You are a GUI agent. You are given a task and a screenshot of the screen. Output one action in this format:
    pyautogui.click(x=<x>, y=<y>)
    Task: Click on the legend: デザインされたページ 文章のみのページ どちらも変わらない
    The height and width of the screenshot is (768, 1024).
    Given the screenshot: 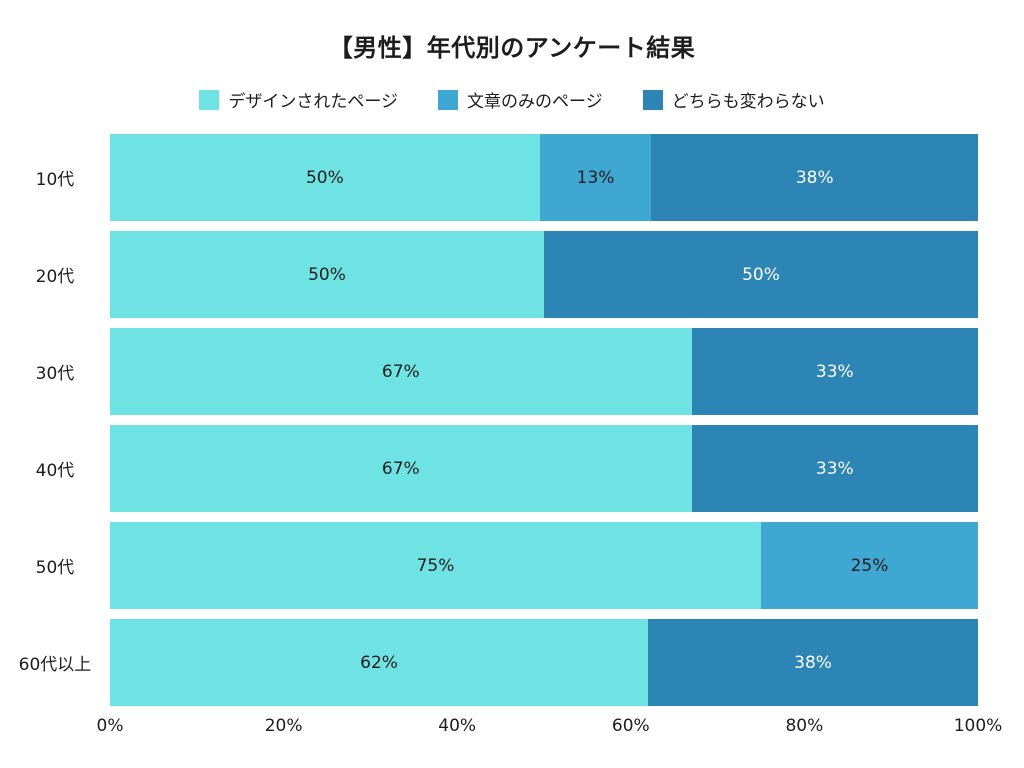 What is the action you would take?
    pyautogui.click(x=512, y=99)
    